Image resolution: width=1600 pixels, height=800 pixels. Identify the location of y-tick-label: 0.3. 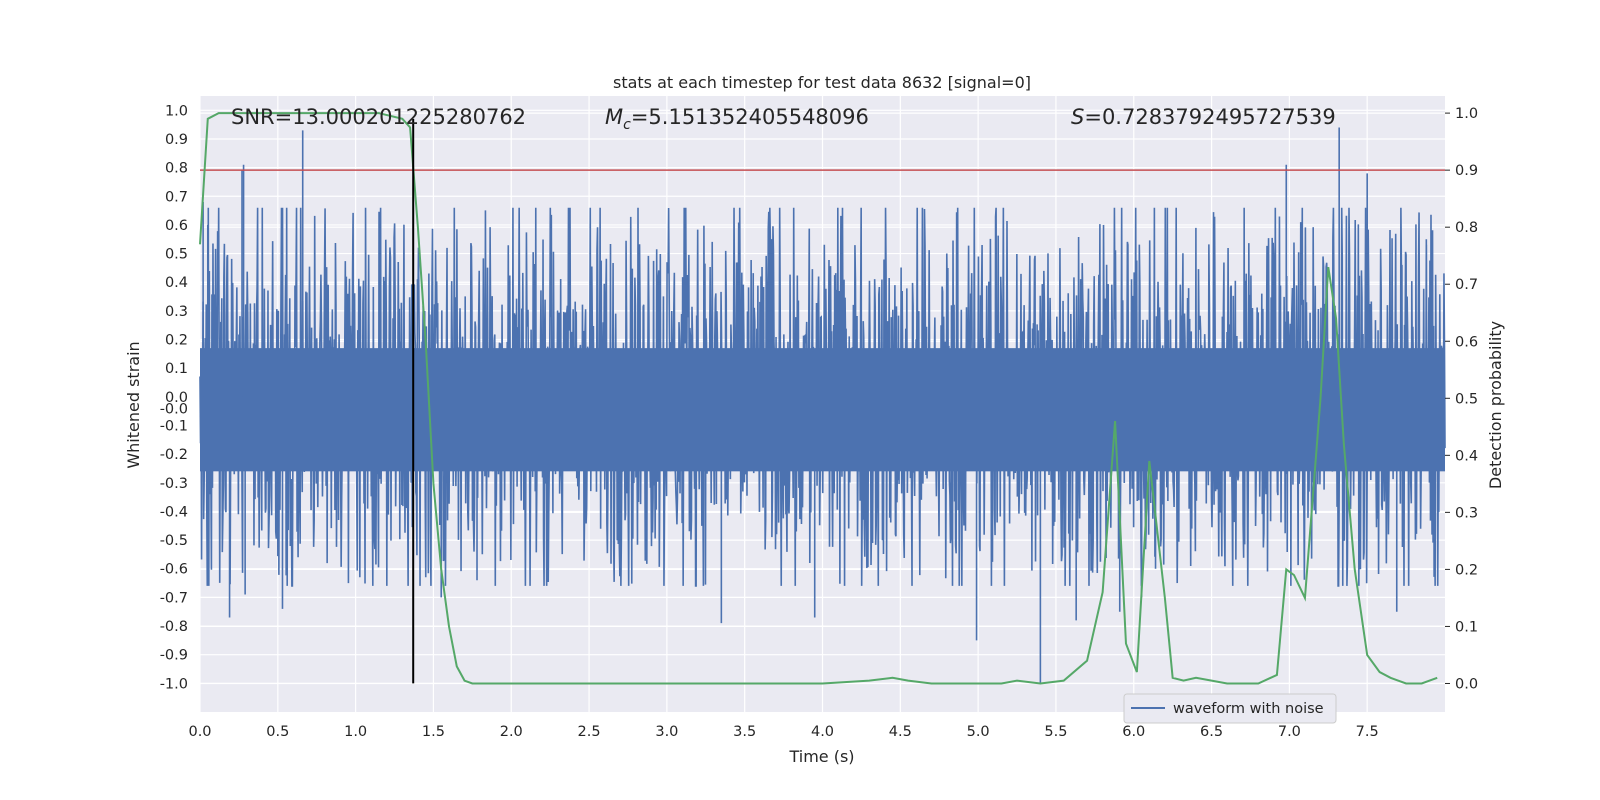
(176, 312).